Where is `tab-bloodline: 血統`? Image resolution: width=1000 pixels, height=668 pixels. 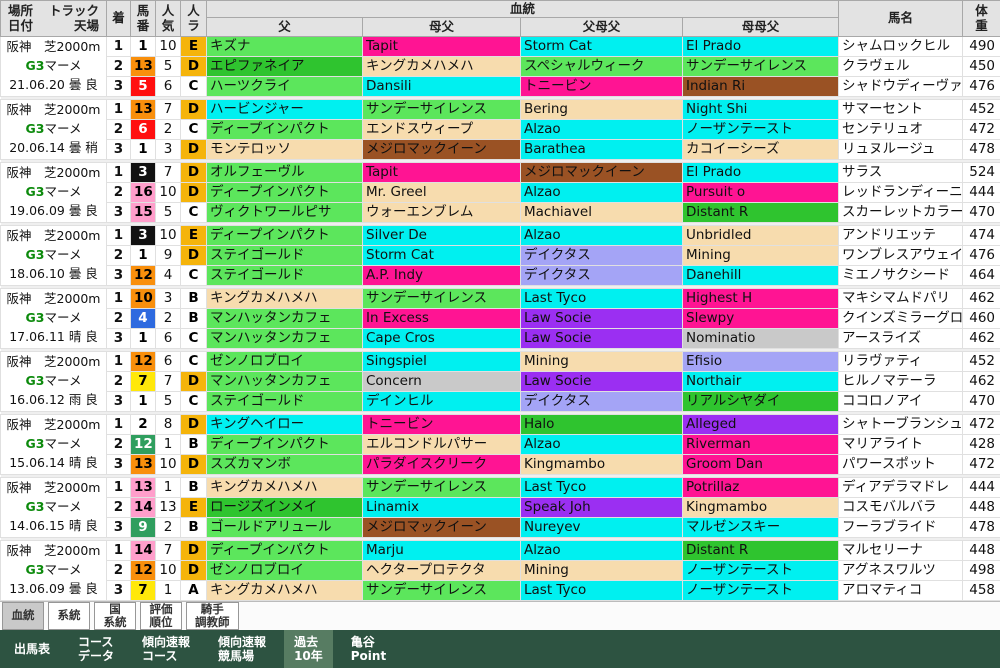 tab-bloodline: 血統 is located at coordinates (23, 616).